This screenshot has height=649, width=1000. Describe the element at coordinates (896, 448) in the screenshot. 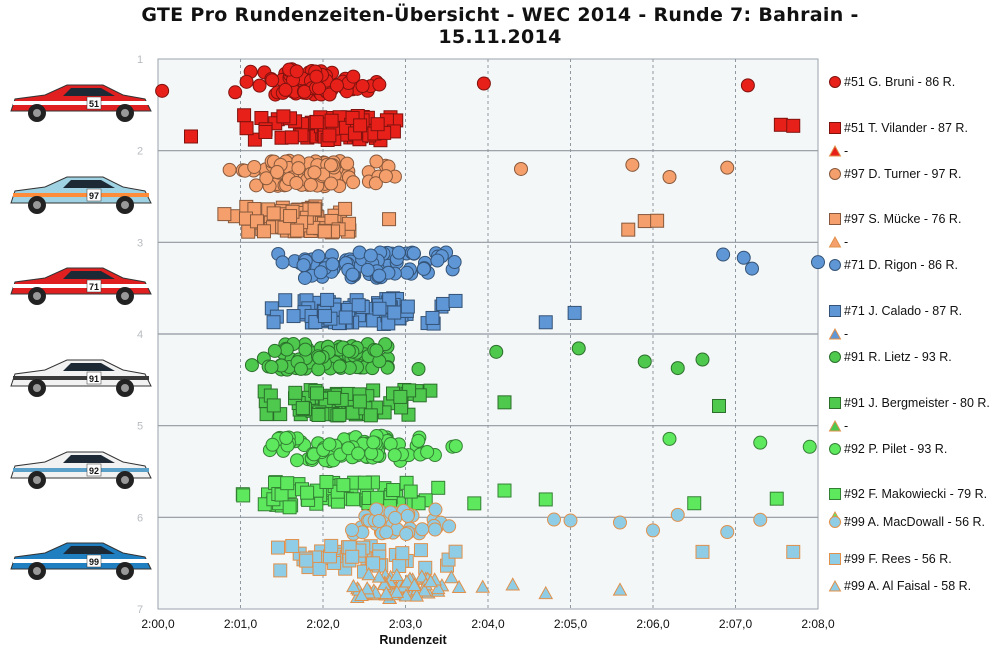

I see `legend-label: #92 P. Pilet - 93 R.` at that location.